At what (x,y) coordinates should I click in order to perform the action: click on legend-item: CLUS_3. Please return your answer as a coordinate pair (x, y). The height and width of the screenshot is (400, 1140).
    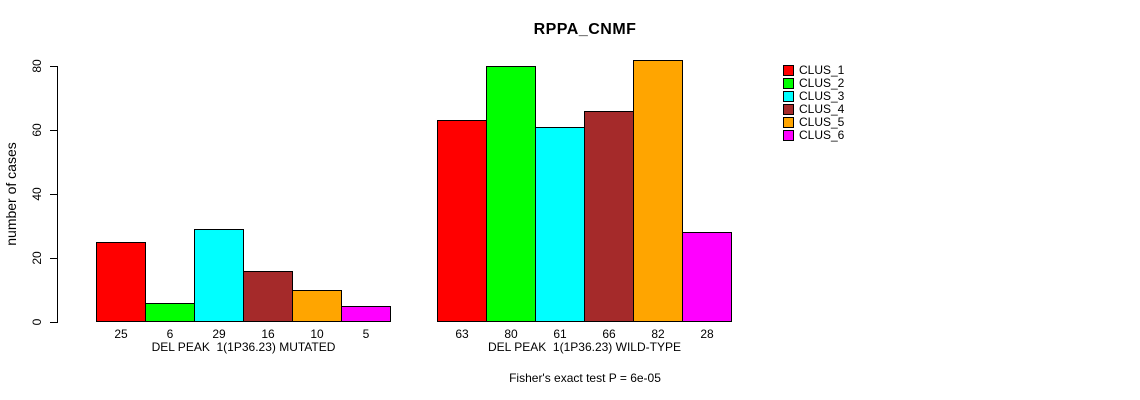
    Looking at the image, I should click on (813, 96).